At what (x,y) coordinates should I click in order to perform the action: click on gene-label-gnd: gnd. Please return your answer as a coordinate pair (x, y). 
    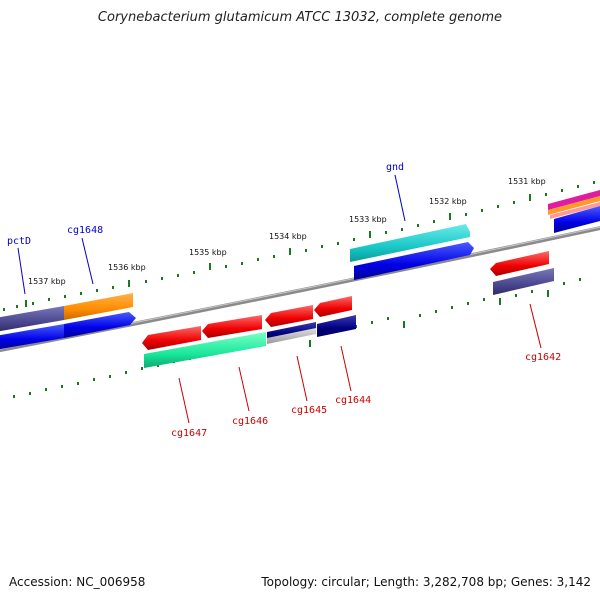
    Looking at the image, I should click on (395, 167).